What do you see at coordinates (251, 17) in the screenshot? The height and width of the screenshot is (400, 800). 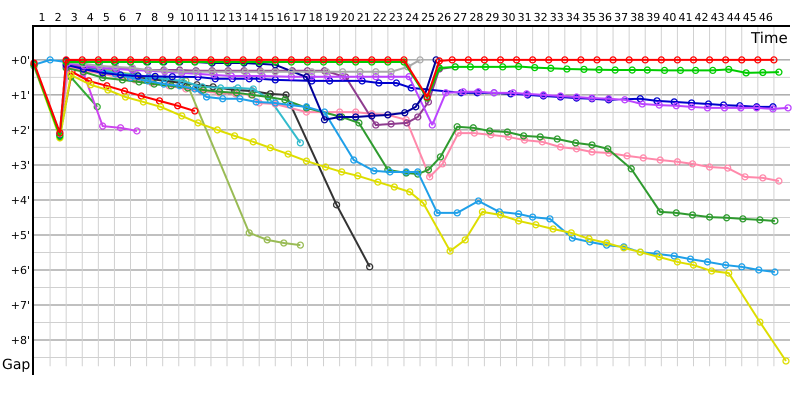 I see `x-tick-label: 14` at bounding box center [251, 17].